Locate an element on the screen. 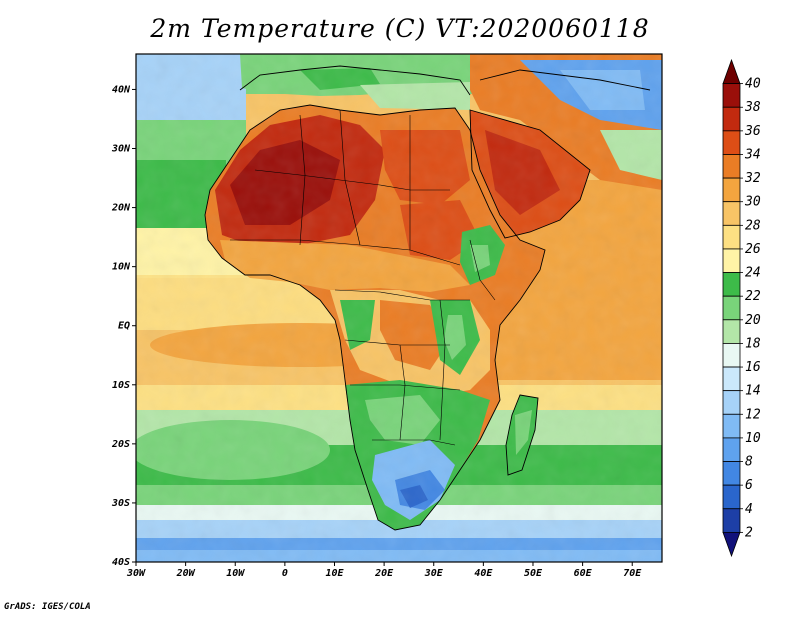 This screenshot has height=618, width=800. chart-title: 2m Temperature (C) VT:2020060118 is located at coordinates (400, 28).